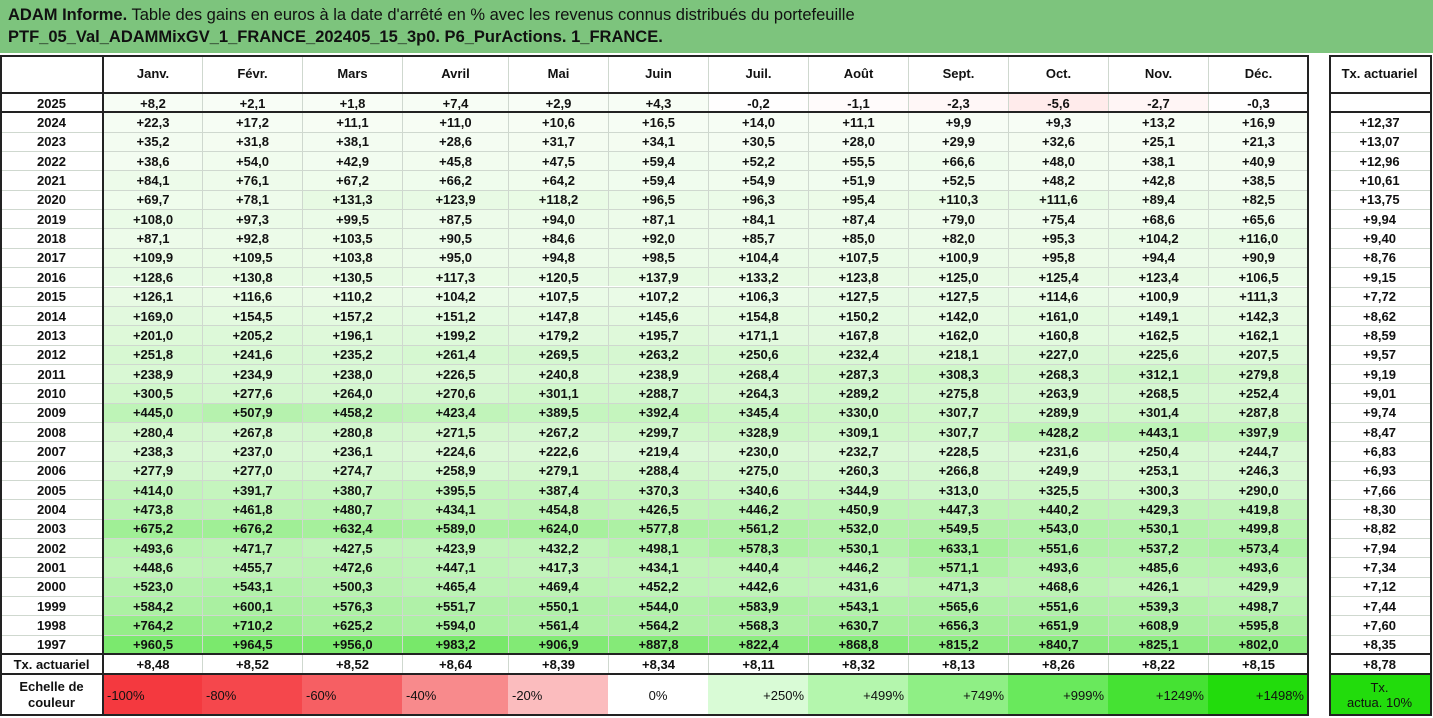 The width and height of the screenshot is (1433, 718). Describe the element at coordinates (1258, 695) in the screenshot. I see `color-scale-swatch: +1498%` at that location.